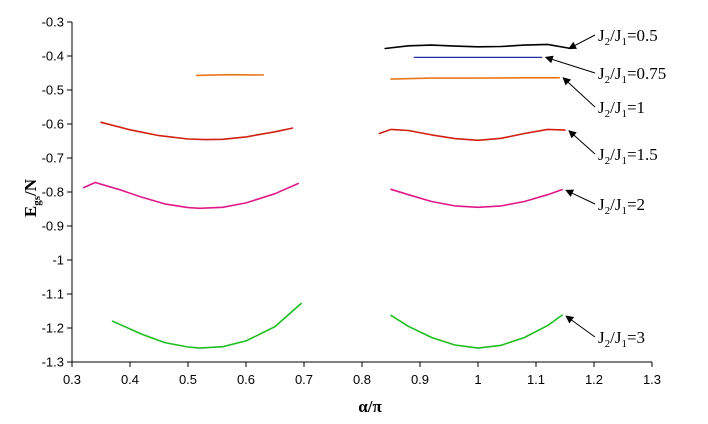  Describe the element at coordinates (621, 109) in the screenshot. I see `annotation-label-j1: J2/J1=1` at that location.